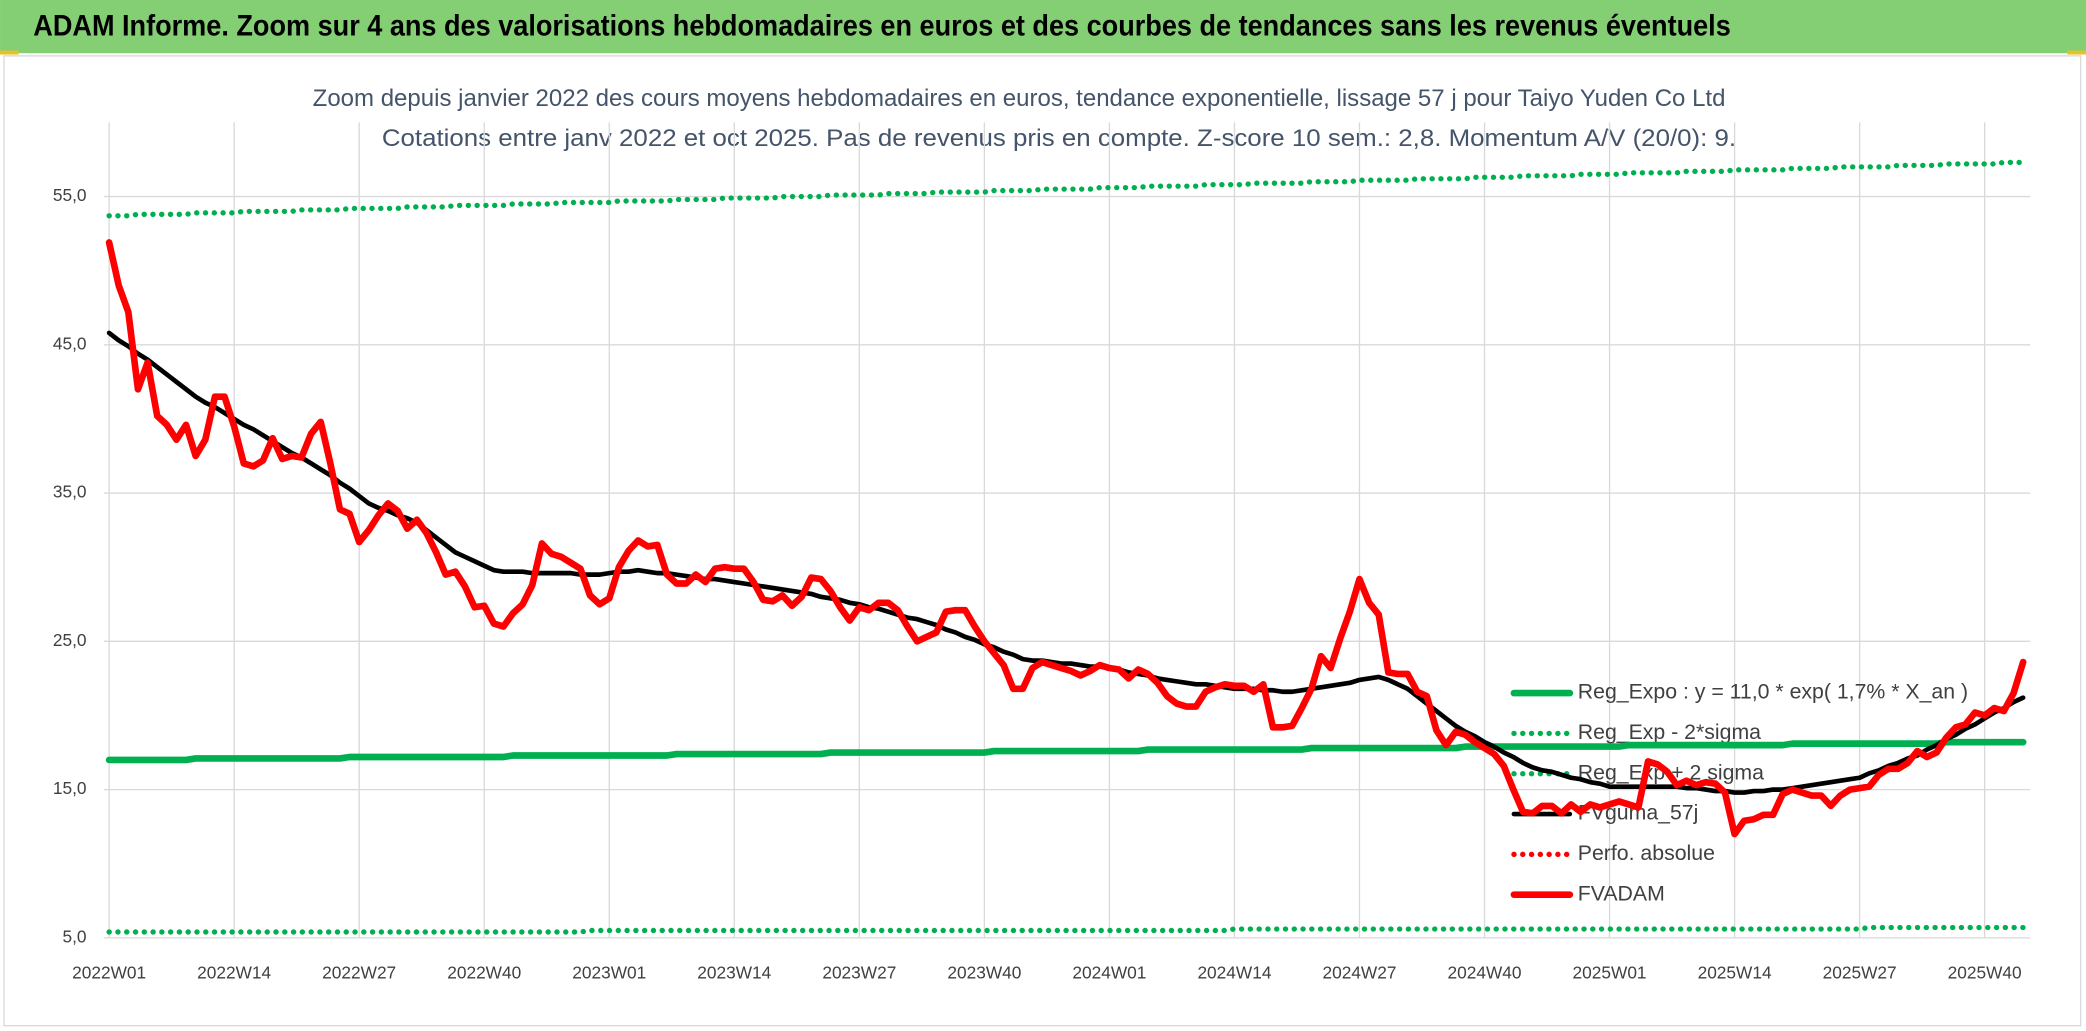 The height and width of the screenshot is (1031, 2086). I want to click on y-tick-label: 25,0, so click(70, 640).